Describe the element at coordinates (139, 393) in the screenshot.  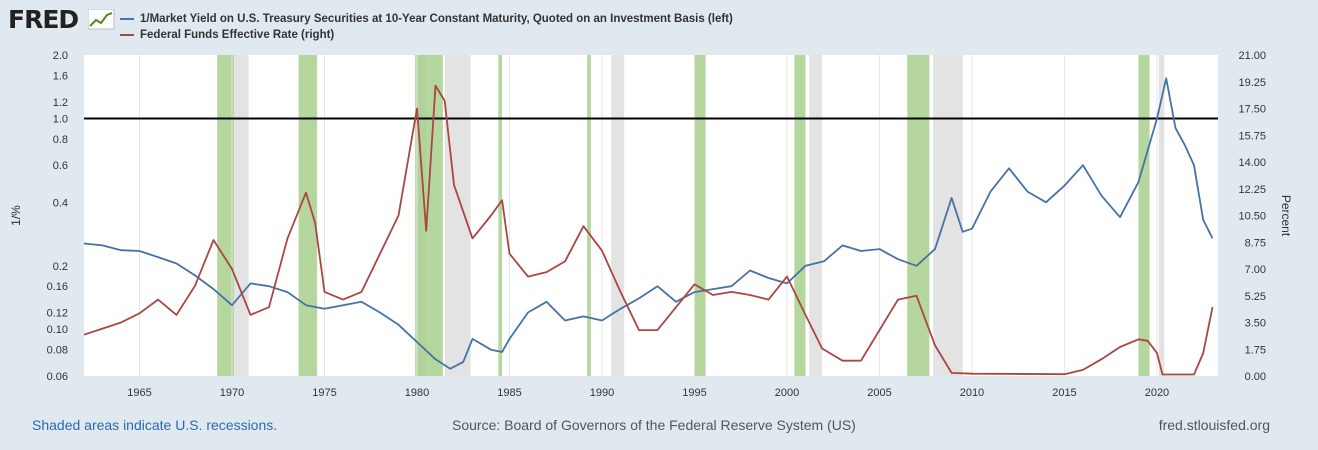
I see `x-tick-label: 1965` at that location.